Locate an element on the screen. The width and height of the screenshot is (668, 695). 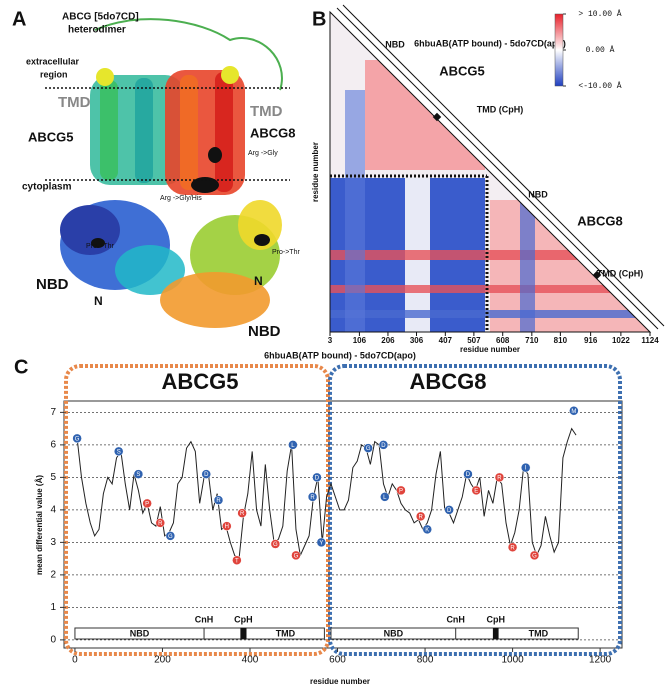
y-tick-label: 1 is located at coordinates (53, 607).